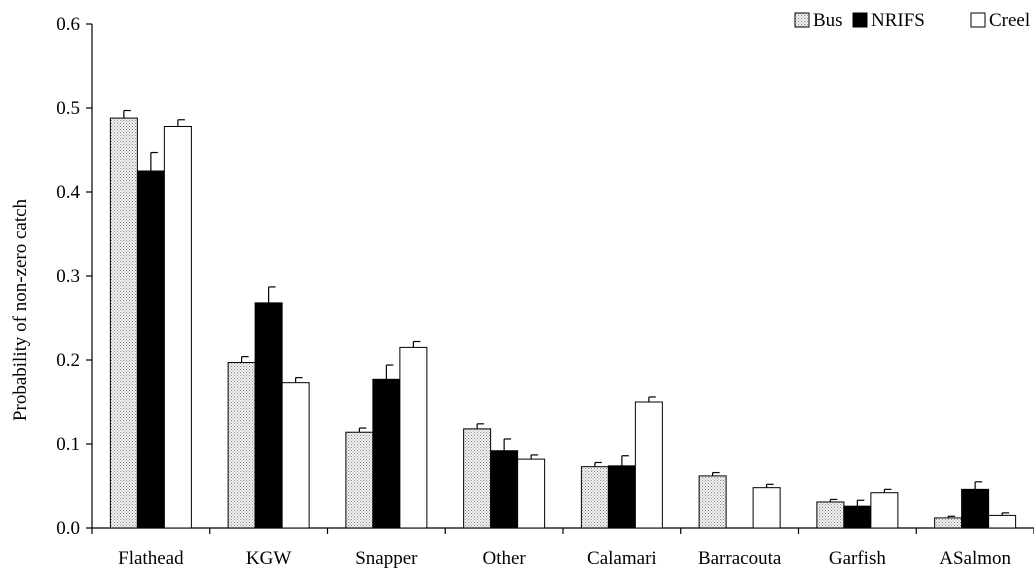  What do you see at coordinates (531, 493) in the screenshot?
I see `bar-creel-other` at bounding box center [531, 493].